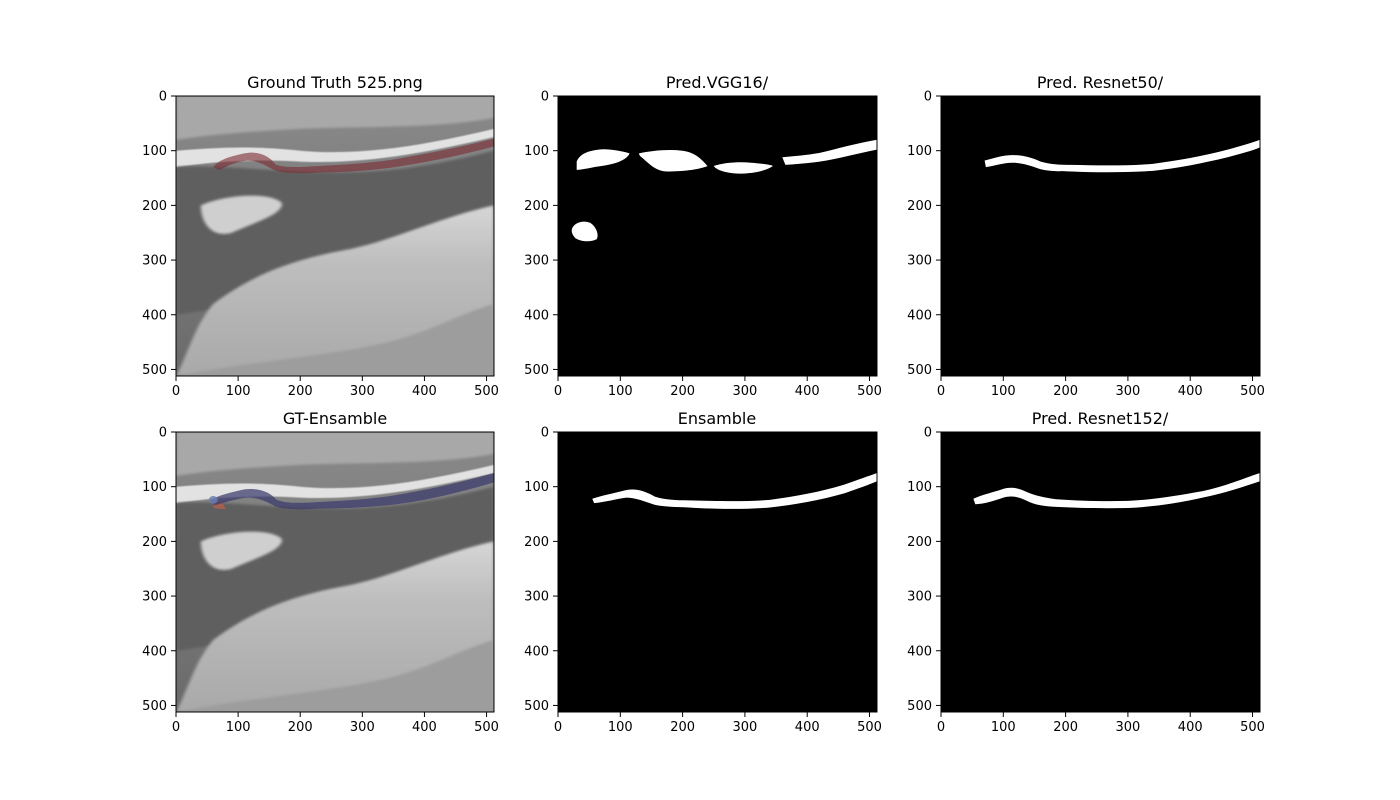 This screenshot has width=1400, height=800. What do you see at coordinates (717, 418) in the screenshot?
I see `panel-title: Ensamble` at bounding box center [717, 418].